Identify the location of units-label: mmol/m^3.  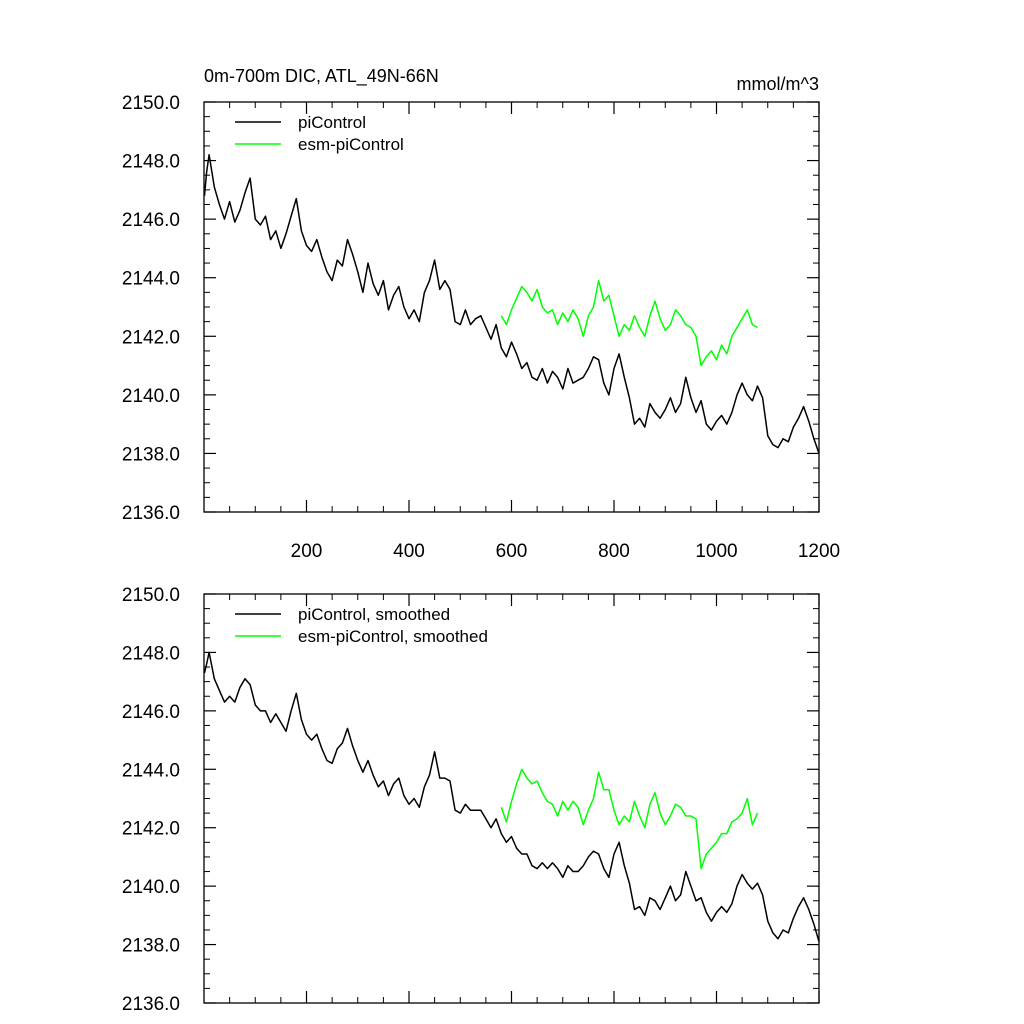
(778, 84).